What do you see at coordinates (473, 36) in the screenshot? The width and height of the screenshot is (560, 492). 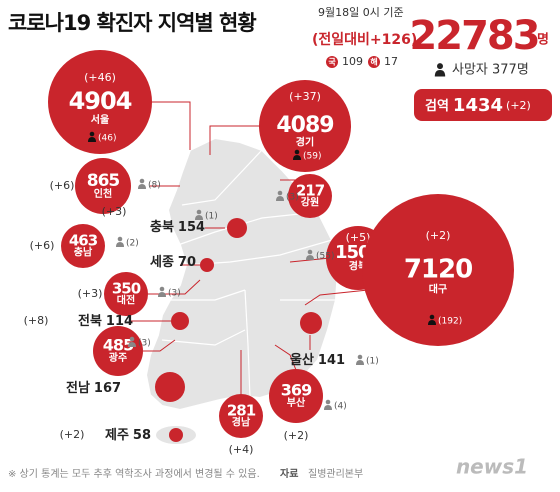 I see `total: 22783` at bounding box center [473, 36].